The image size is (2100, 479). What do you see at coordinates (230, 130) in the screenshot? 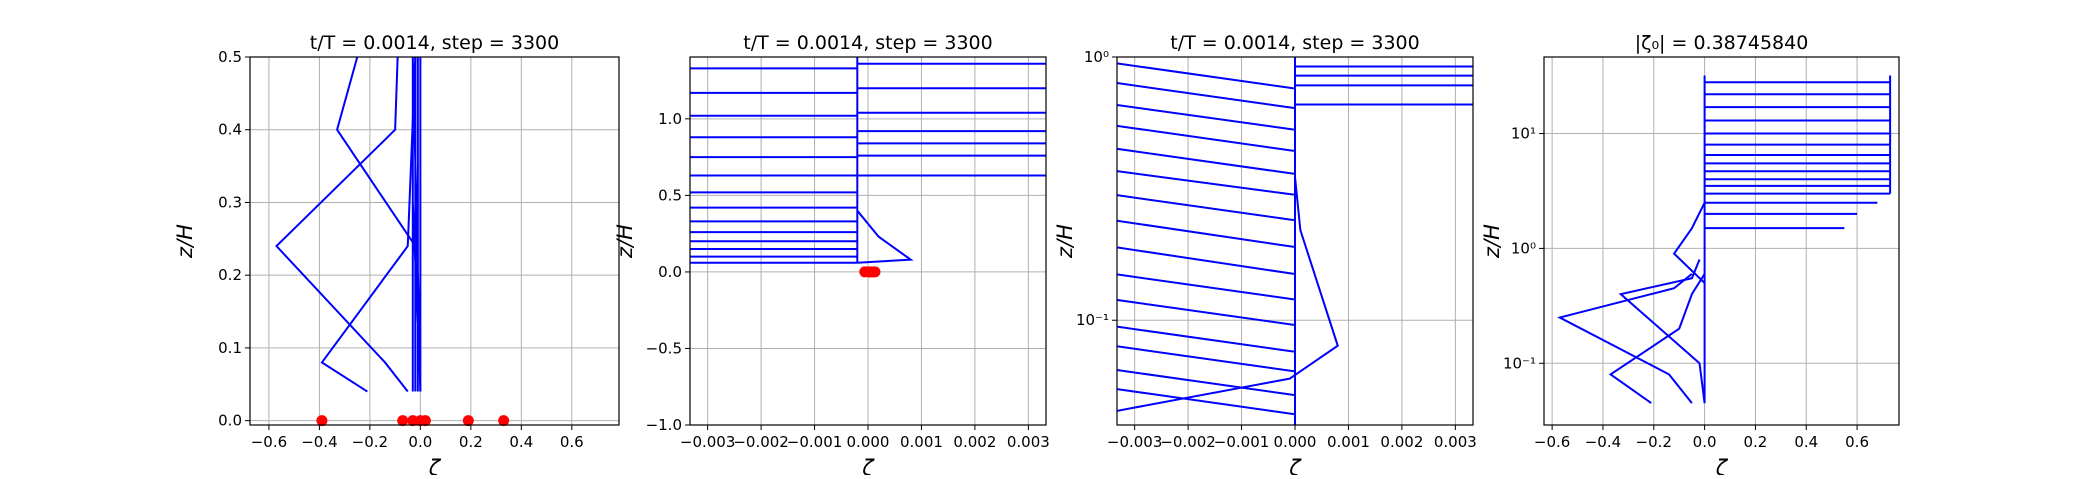
I see `y-tick-label: 0.4` at bounding box center [230, 130].